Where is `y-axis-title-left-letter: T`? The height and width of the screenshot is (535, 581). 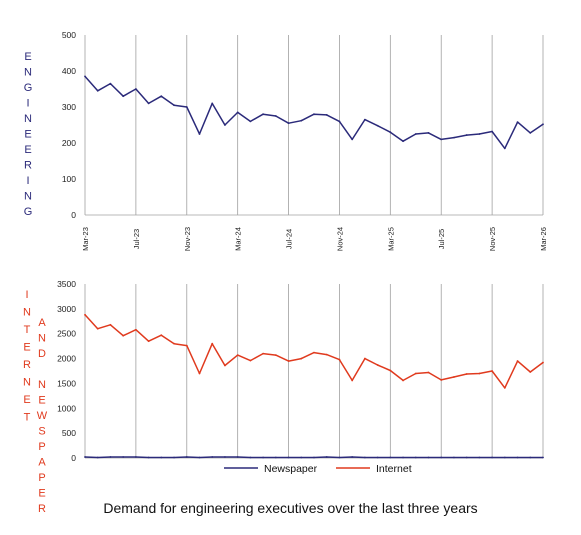 y-axis-title-left-letter: T is located at coordinates (27, 330).